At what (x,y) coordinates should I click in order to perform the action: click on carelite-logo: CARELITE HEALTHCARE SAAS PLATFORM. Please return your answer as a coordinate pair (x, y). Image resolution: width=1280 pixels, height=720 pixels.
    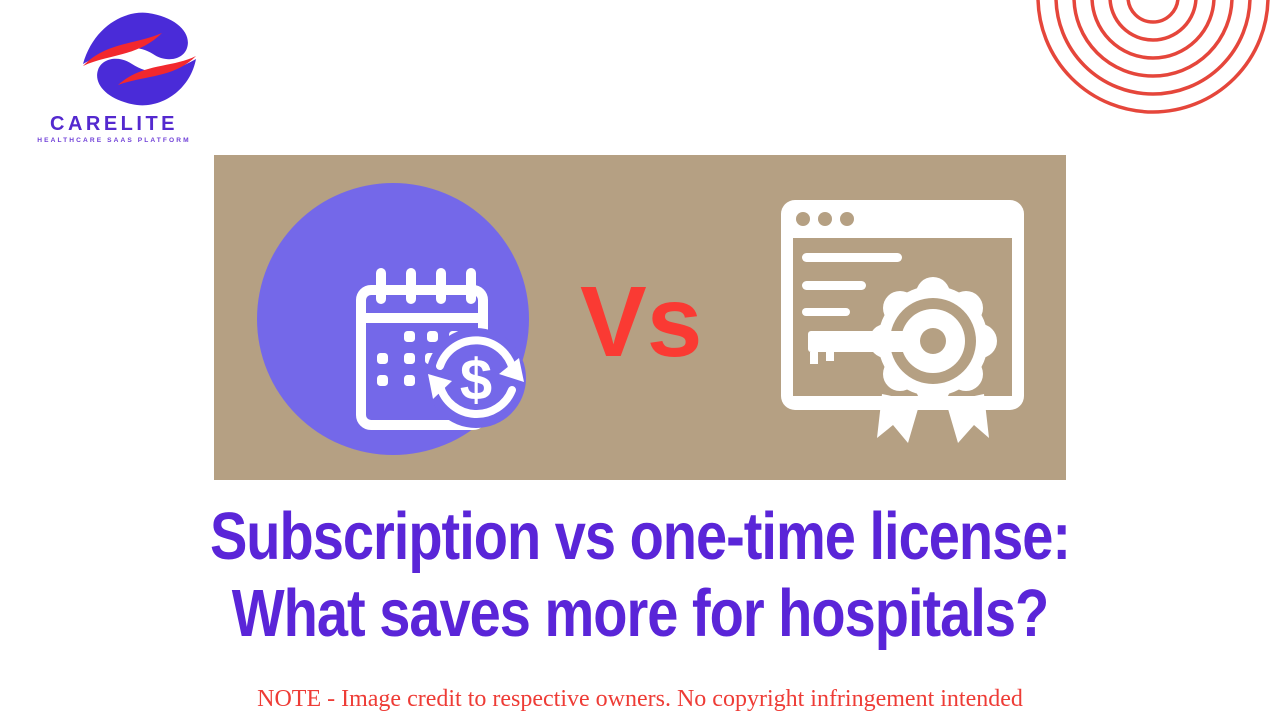
    Looking at the image, I should click on (116, 76).